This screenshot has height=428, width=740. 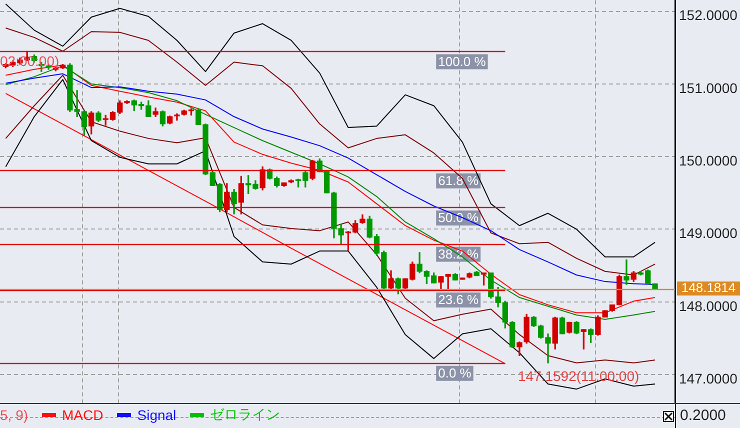 I want to click on annotation: 23.6 %, so click(x=459, y=300).